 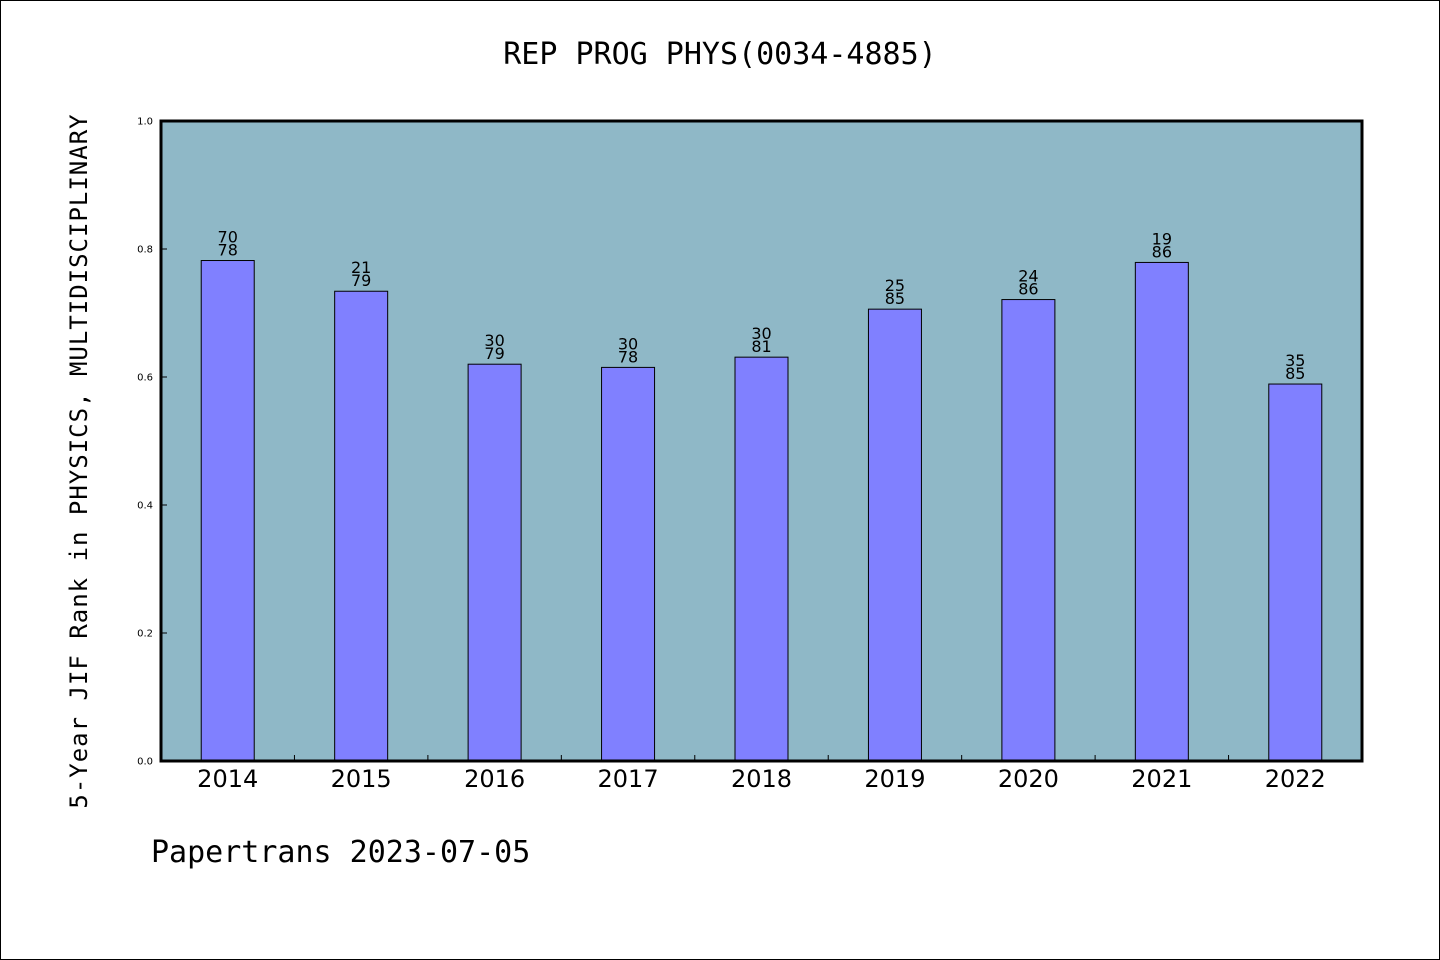 What do you see at coordinates (720, 54) in the screenshot?
I see `chart-title: REP PROG PHYS(0034-4885)` at bounding box center [720, 54].